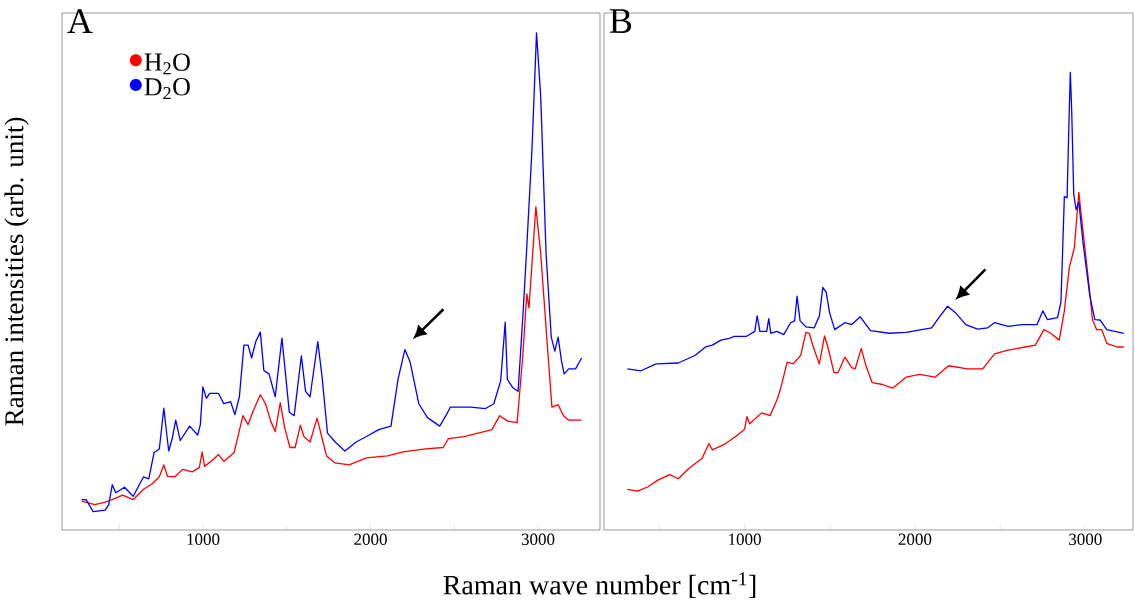  What do you see at coordinates (167, 89) in the screenshot?
I see `legend-label: D$_{2}$O` at bounding box center [167, 89].